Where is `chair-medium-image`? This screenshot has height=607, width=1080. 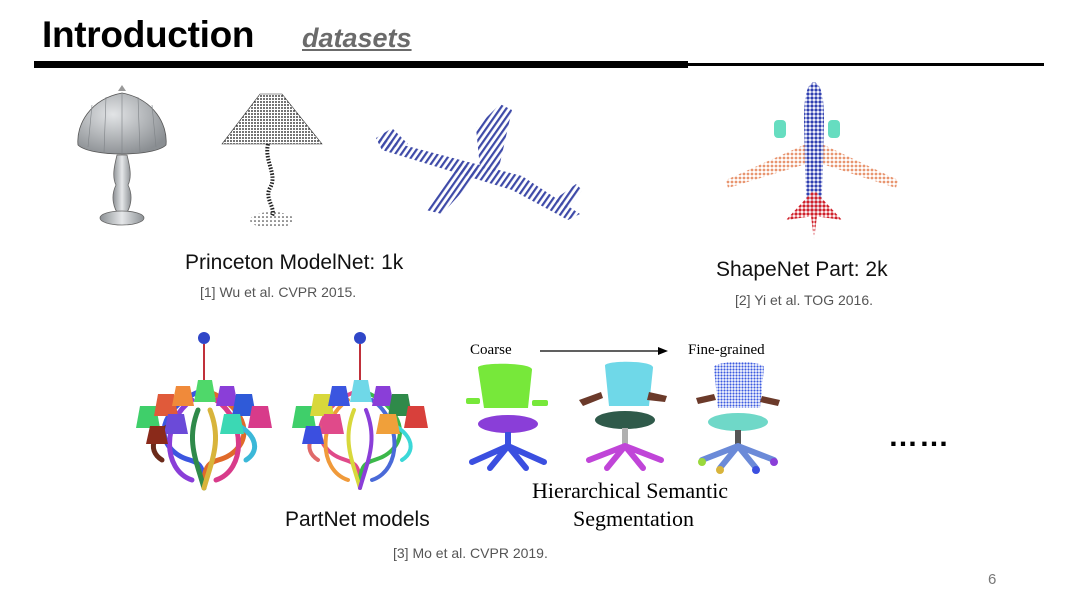 chair-medium-image is located at coordinates (623, 416).